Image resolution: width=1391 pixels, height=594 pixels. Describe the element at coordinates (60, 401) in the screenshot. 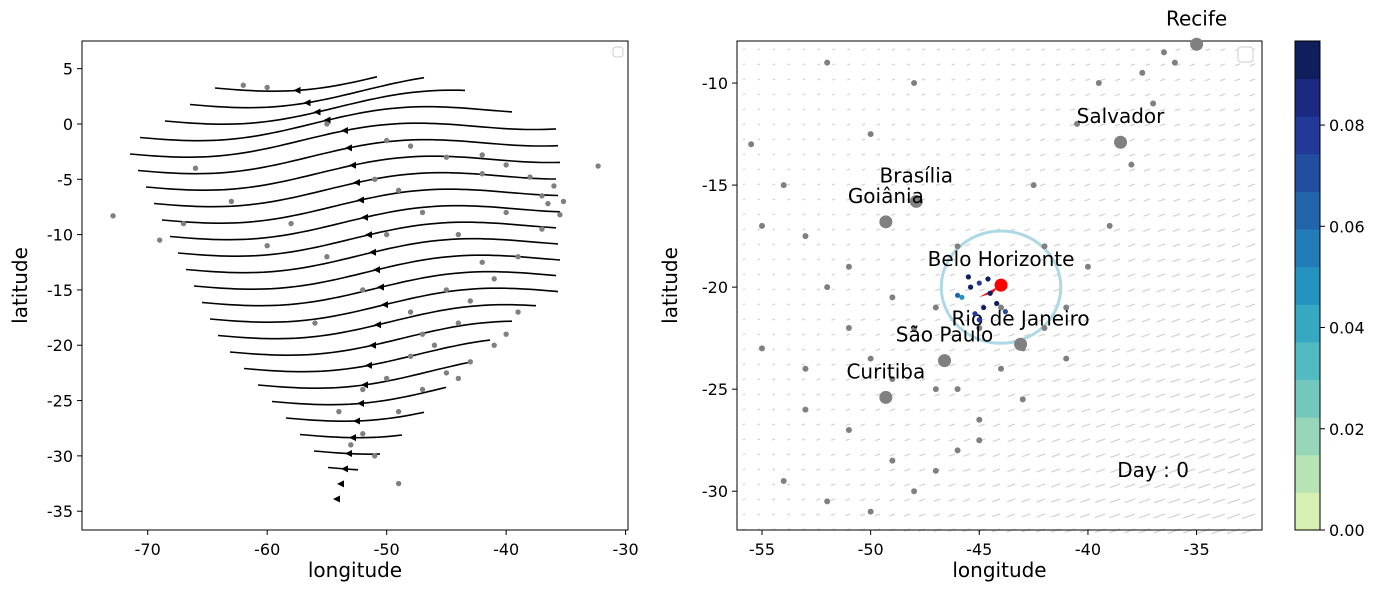

I see `y-tick-label: -25` at that location.